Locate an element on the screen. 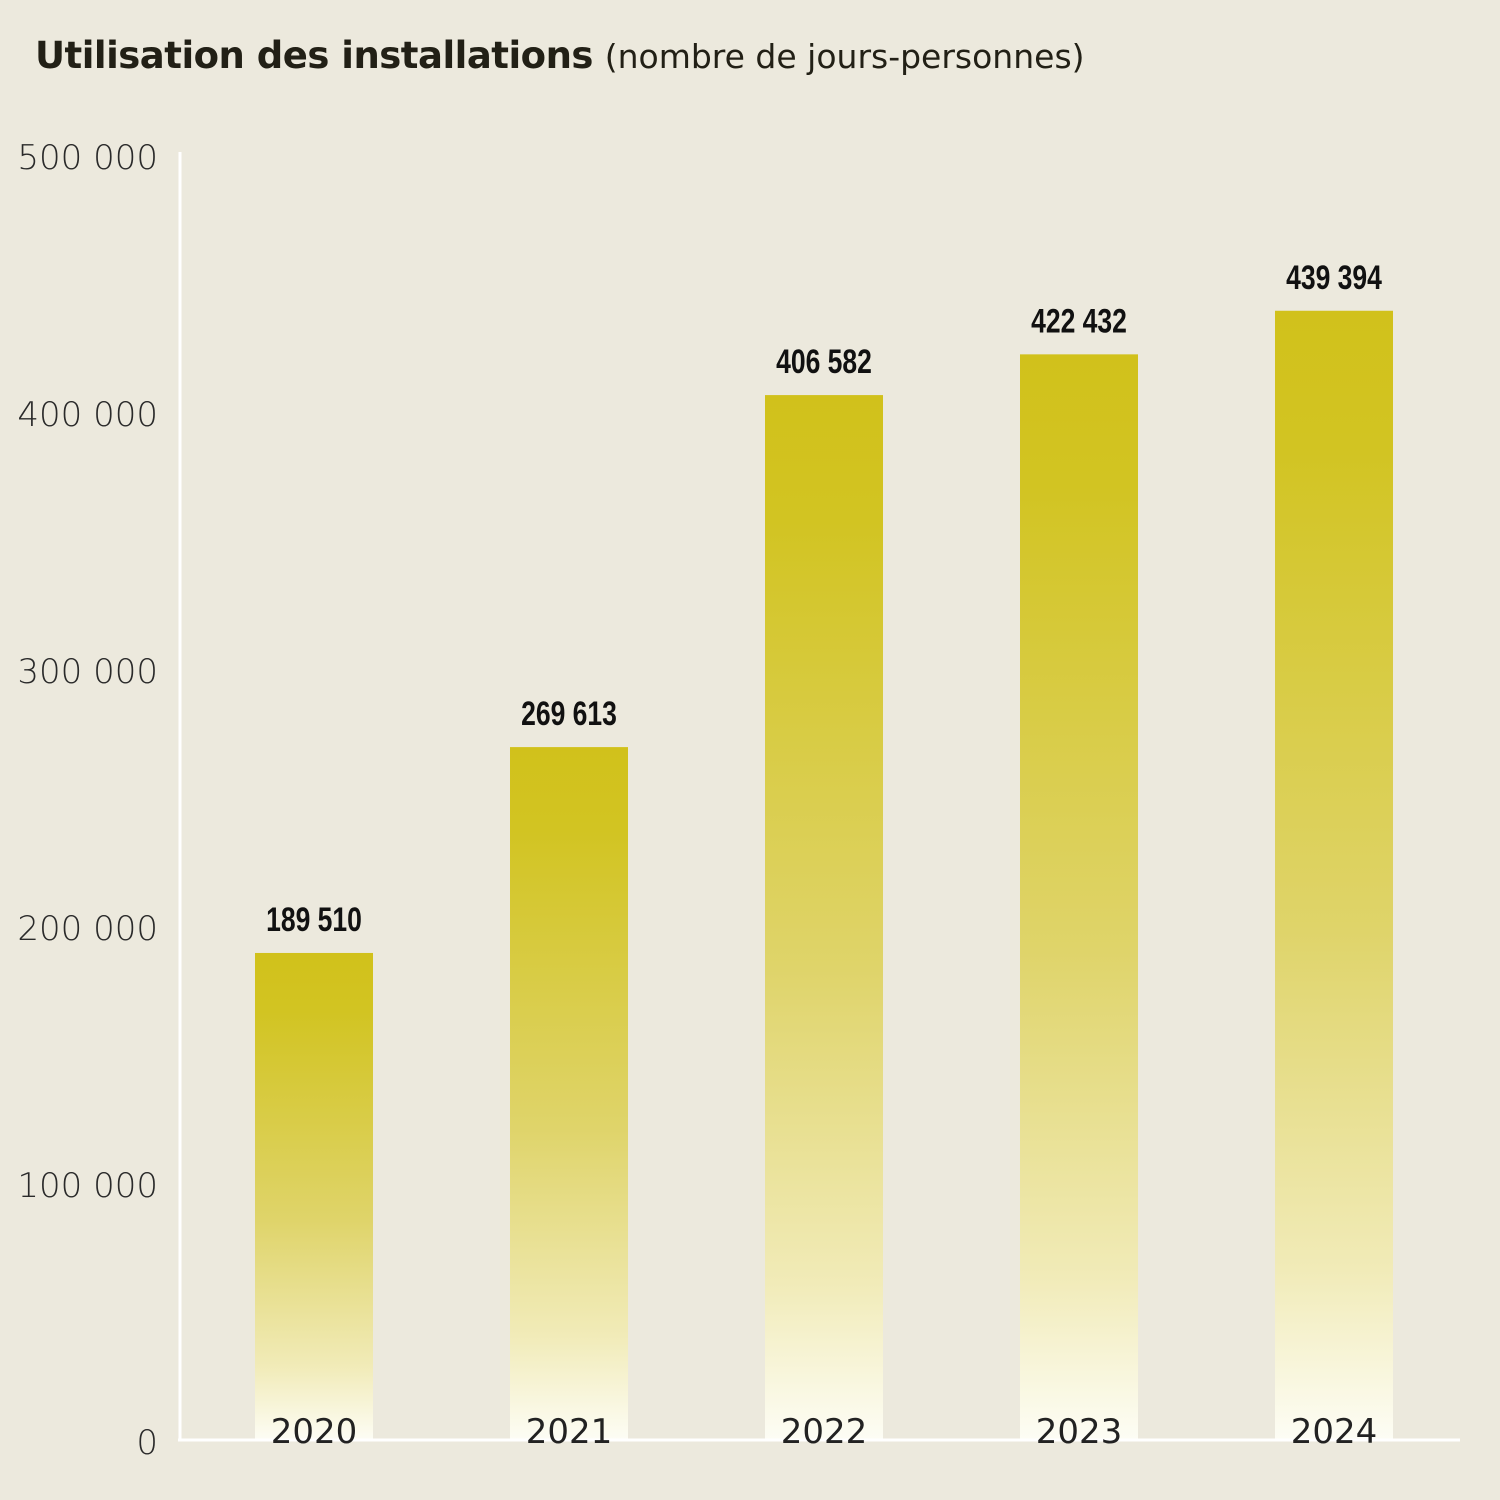 This screenshot has width=1500, height=1500. data-label: 406 582 is located at coordinates (824, 362).